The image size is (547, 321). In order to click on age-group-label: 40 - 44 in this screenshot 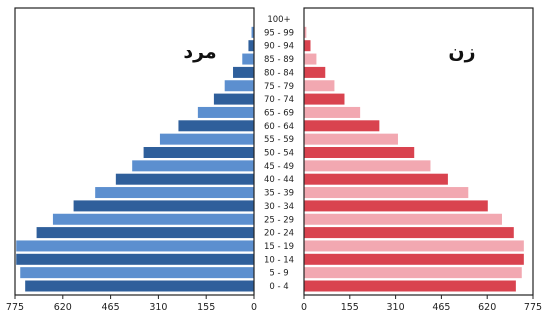, I will do `click(279, 180)`.